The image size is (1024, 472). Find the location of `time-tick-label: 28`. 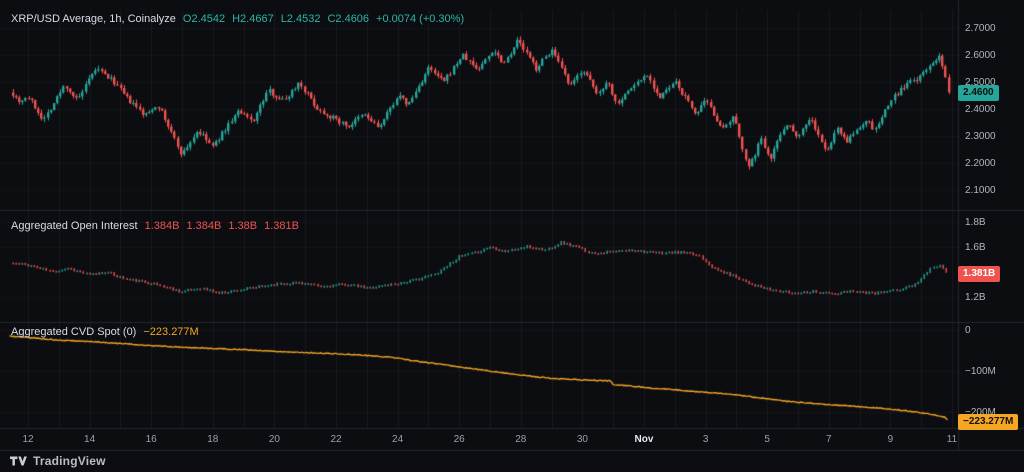

time-tick-label: 28 is located at coordinates (521, 439).